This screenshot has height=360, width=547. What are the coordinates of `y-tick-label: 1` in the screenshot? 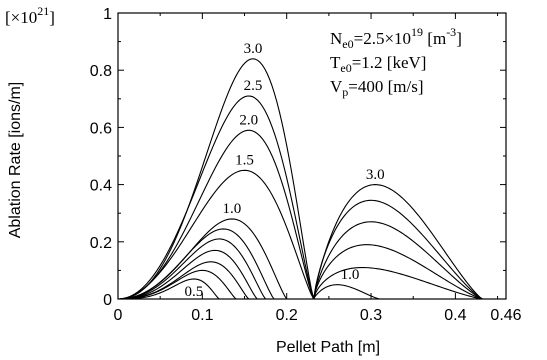 It's located at (107, 14).